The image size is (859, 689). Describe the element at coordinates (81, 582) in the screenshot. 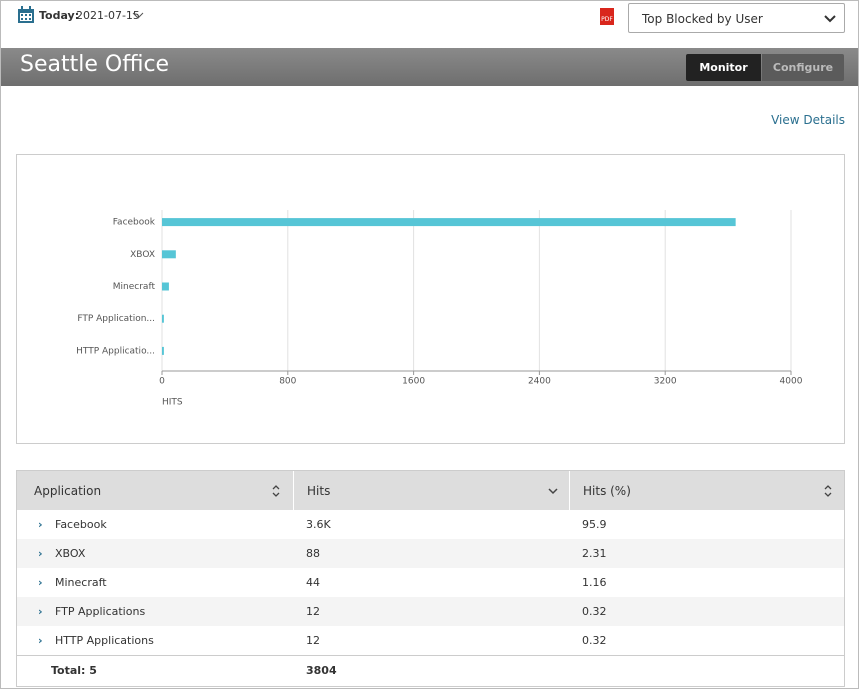

I see `table-cell: Minecraft` at that location.